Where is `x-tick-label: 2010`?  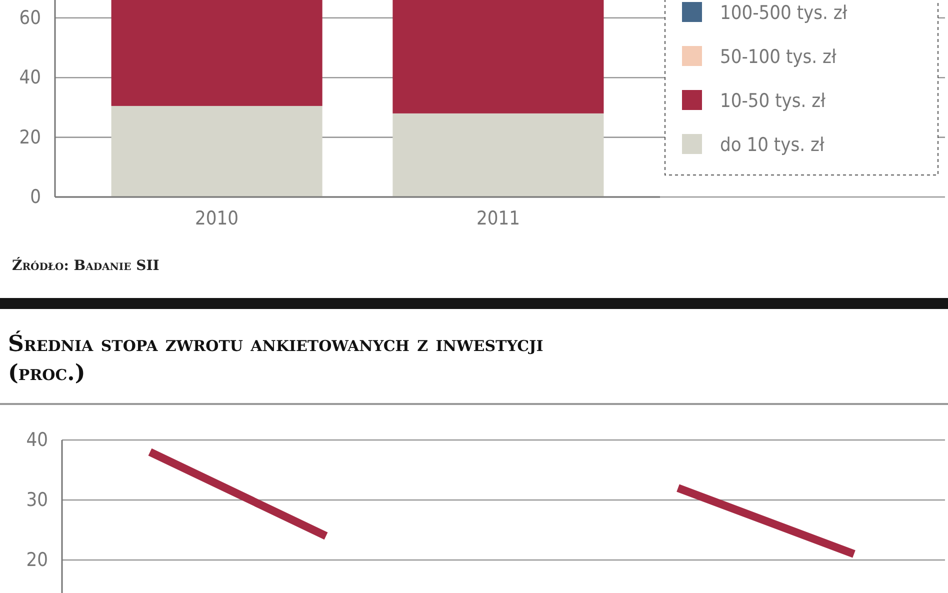 x-tick-label: 2010 is located at coordinates (217, 218).